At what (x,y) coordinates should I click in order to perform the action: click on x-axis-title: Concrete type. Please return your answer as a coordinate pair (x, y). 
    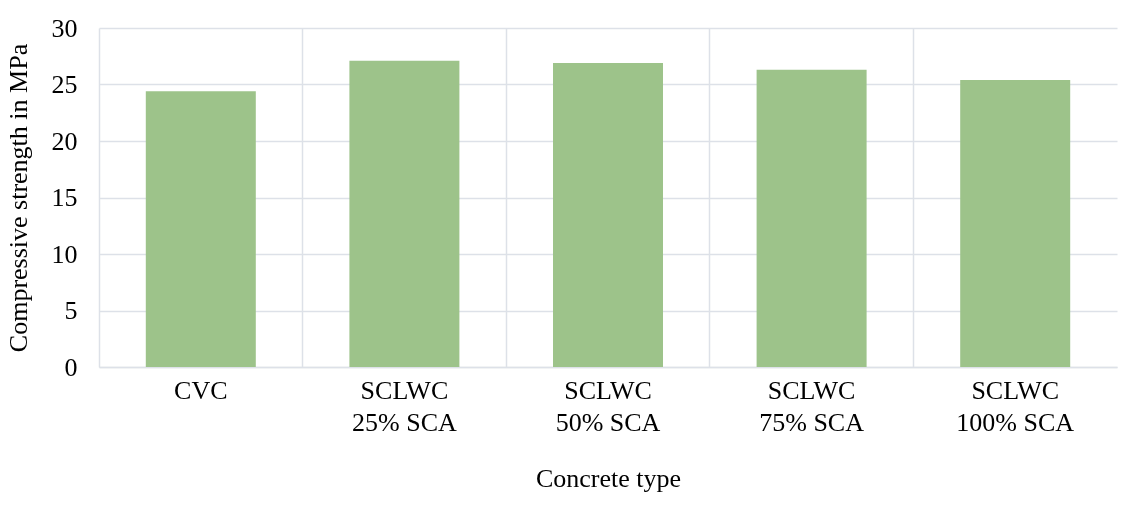
    Looking at the image, I should click on (608, 478).